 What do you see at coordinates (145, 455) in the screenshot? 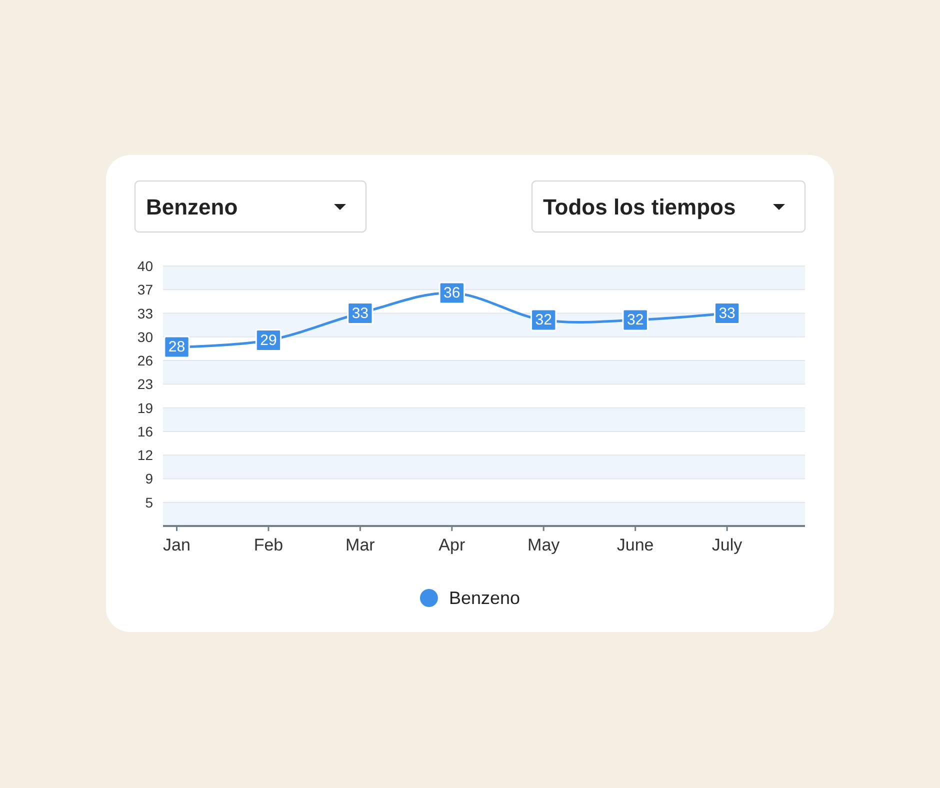
I see `y-tick-label: 12` at bounding box center [145, 455].